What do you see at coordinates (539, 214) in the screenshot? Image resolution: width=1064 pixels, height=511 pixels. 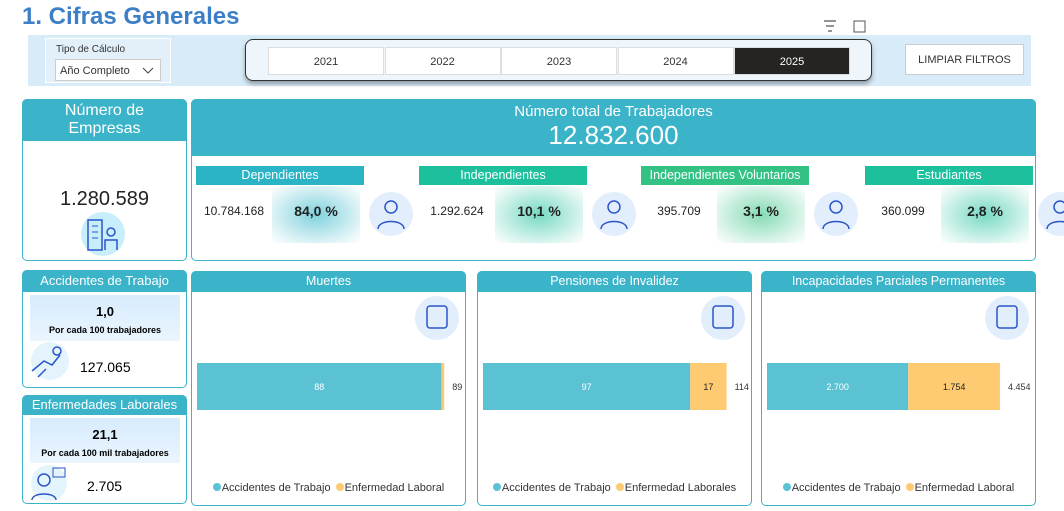 I see `group-share: 10,1 %` at bounding box center [539, 214].